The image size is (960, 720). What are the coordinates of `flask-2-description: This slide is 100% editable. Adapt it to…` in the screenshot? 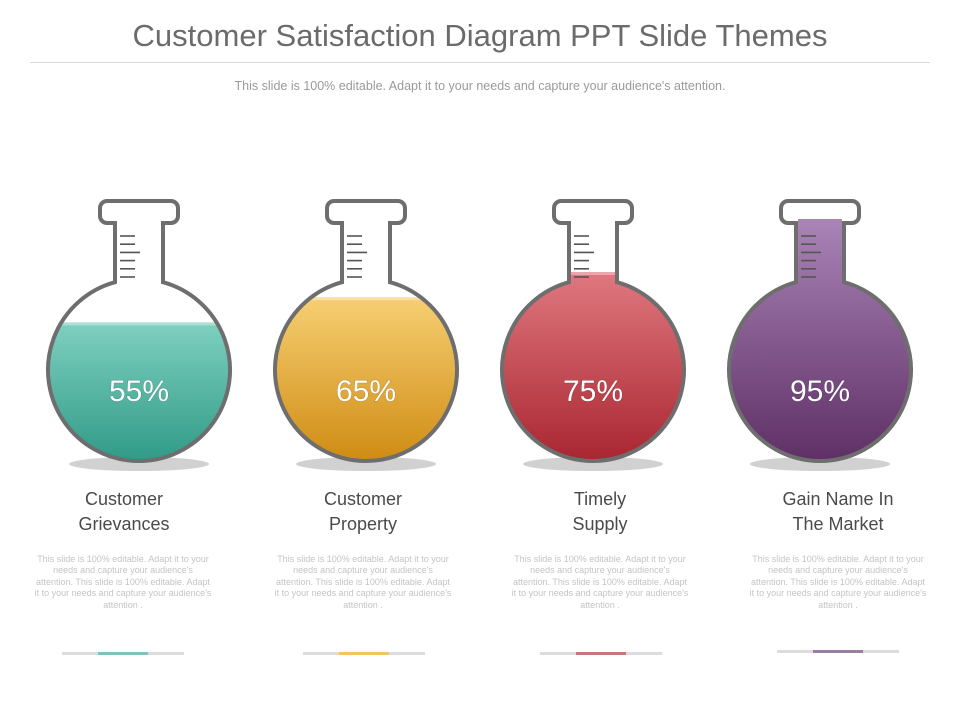 It's located at (363, 582).